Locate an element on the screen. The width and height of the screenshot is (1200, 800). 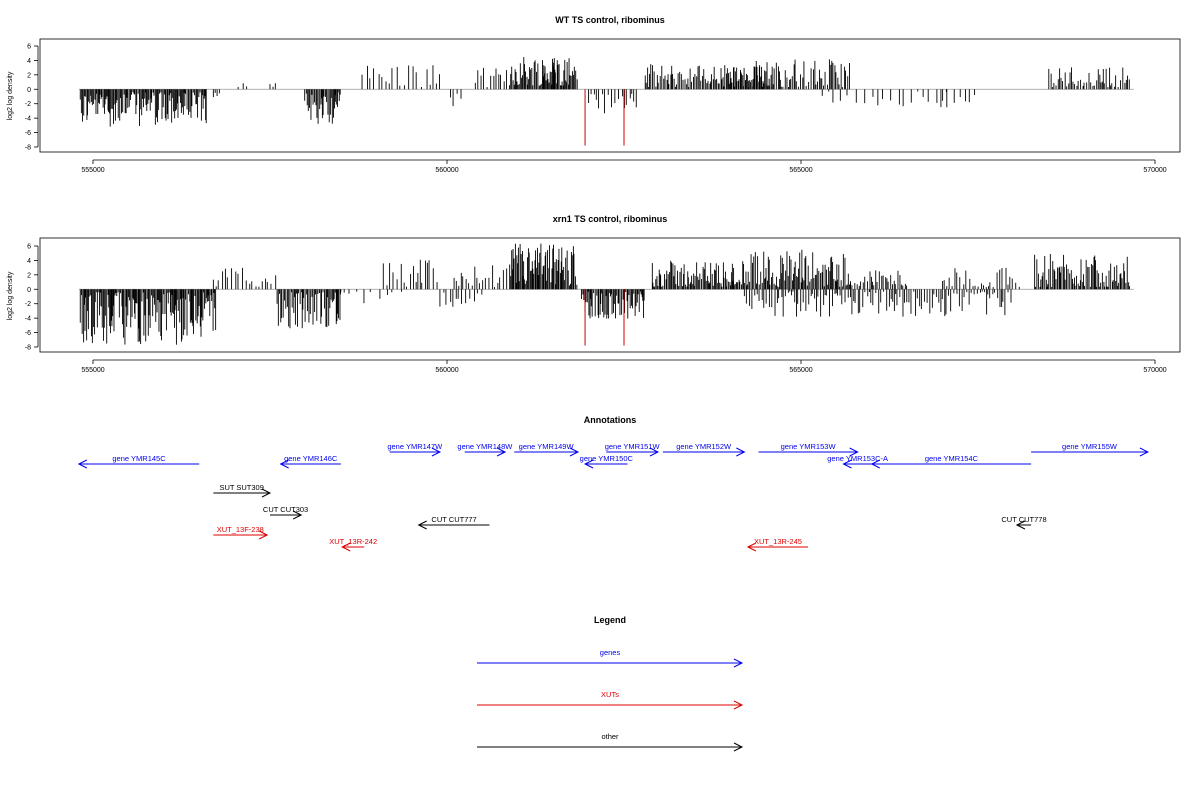
feature-label: CUT CUT303 is located at coordinates (285, 509).